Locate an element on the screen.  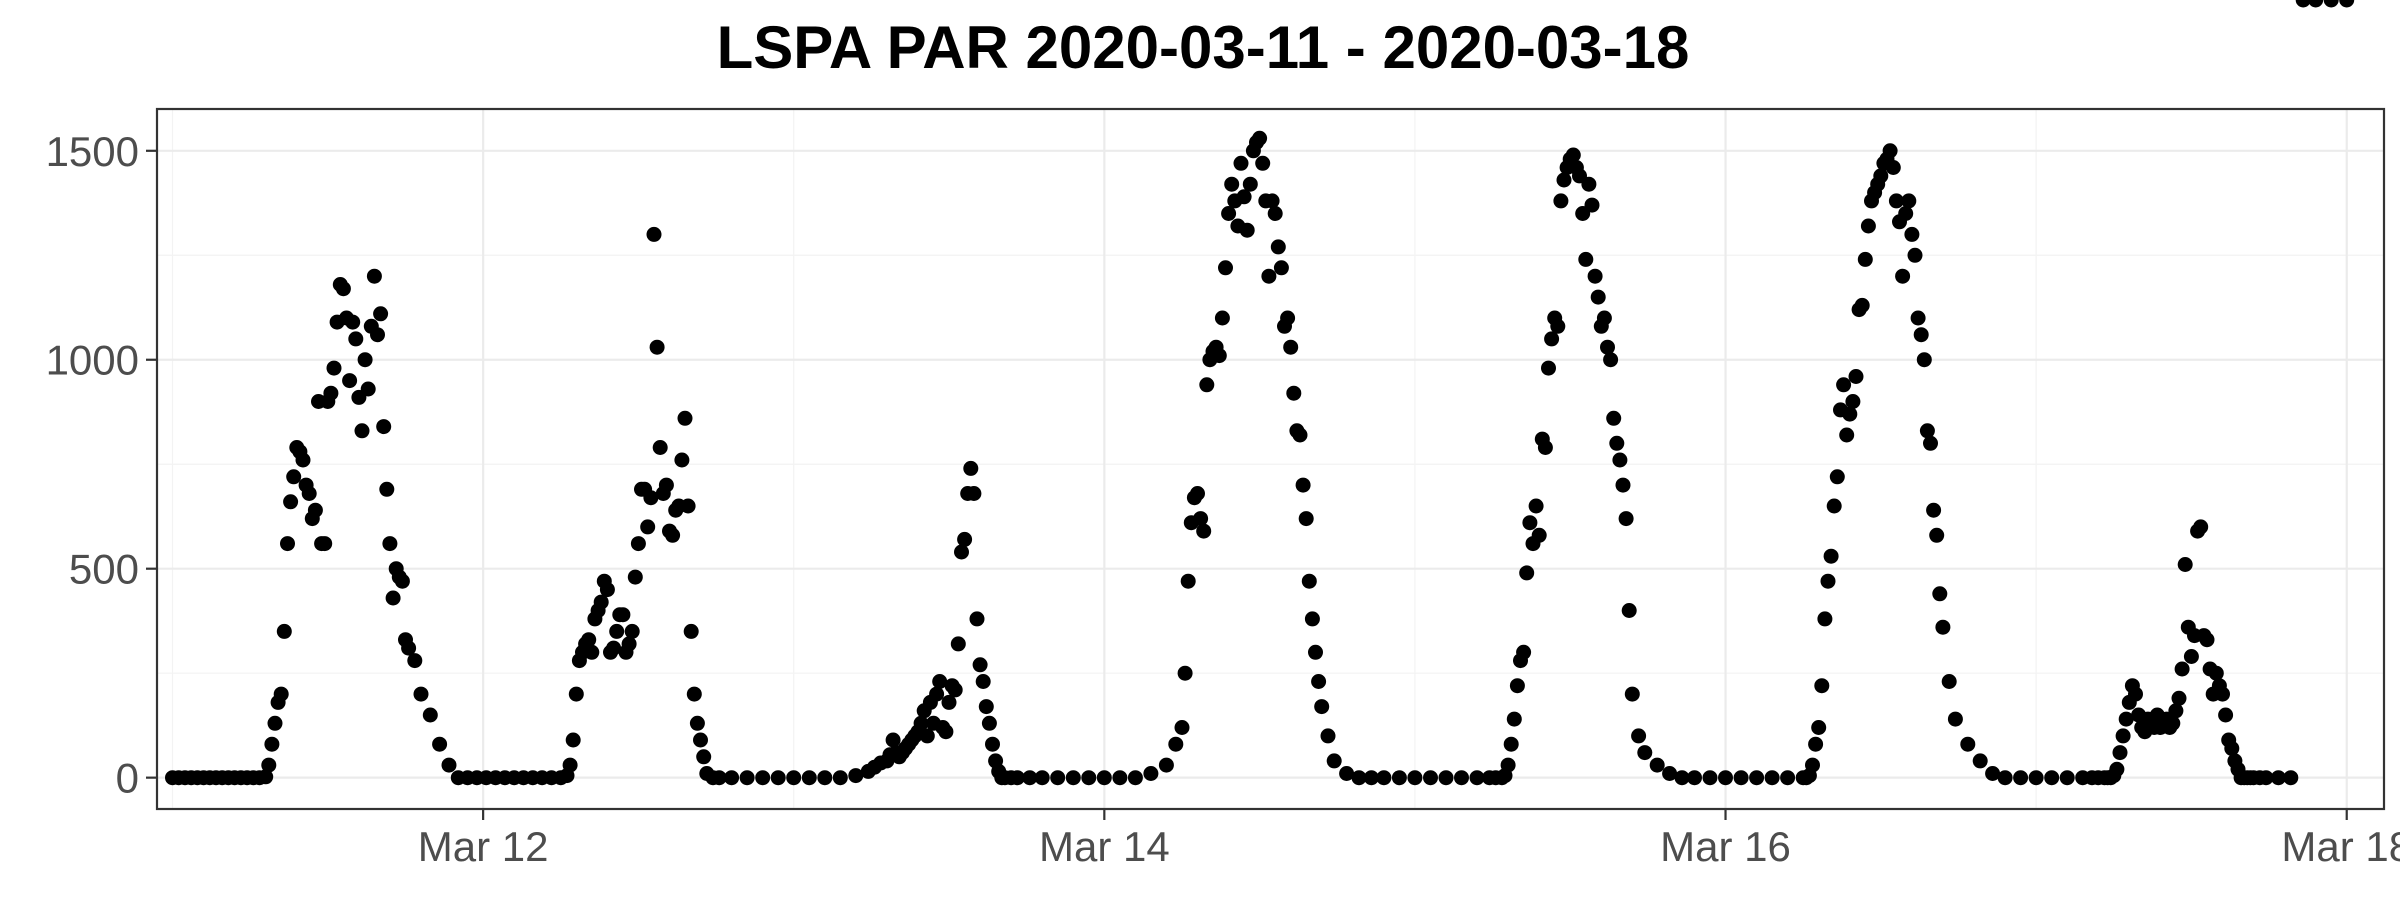
x-tick-label: Mar 14 is located at coordinates (1104, 846).